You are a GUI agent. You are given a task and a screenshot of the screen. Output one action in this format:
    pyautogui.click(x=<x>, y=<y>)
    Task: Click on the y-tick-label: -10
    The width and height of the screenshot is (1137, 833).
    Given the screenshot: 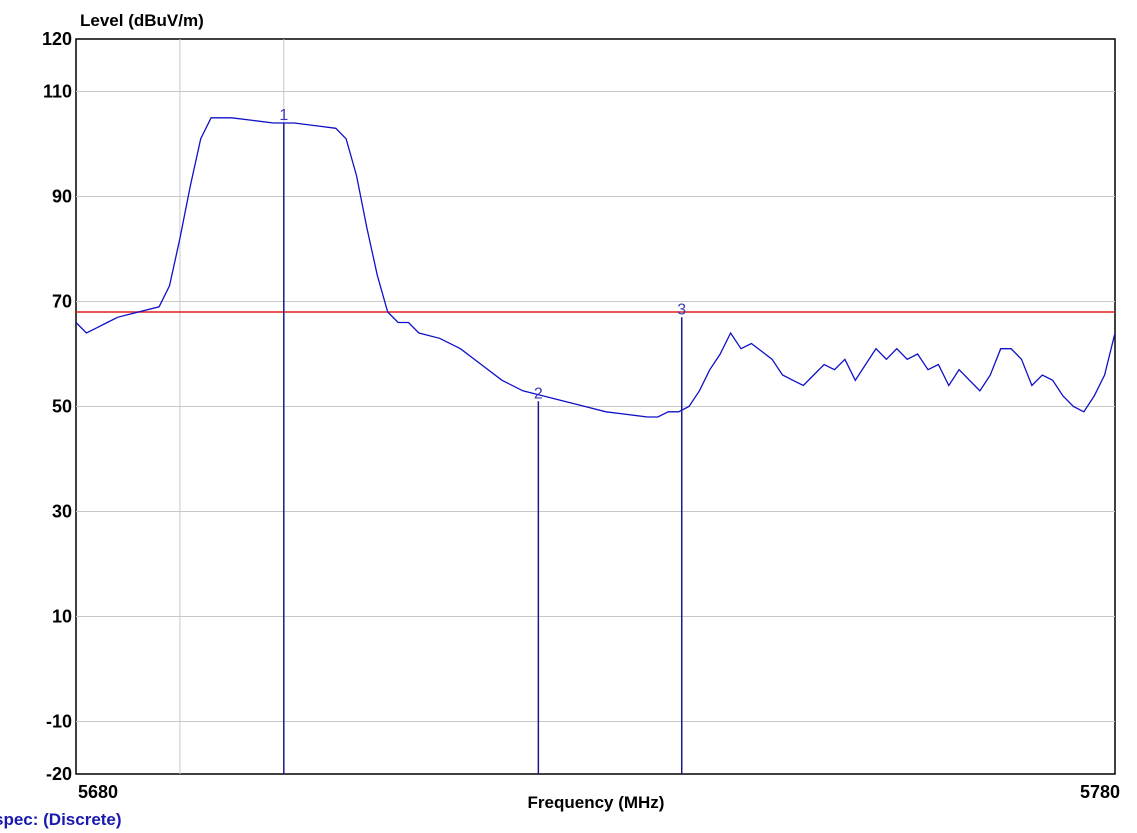 What is the action you would take?
    pyautogui.click(x=59, y=722)
    